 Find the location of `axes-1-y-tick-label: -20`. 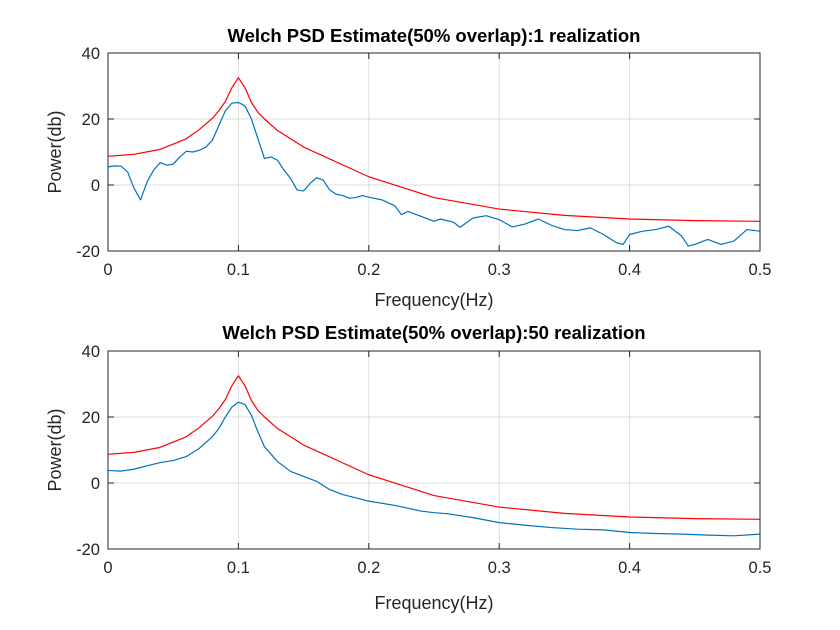

axes-1-y-tick-label: -20 is located at coordinates (88, 252).